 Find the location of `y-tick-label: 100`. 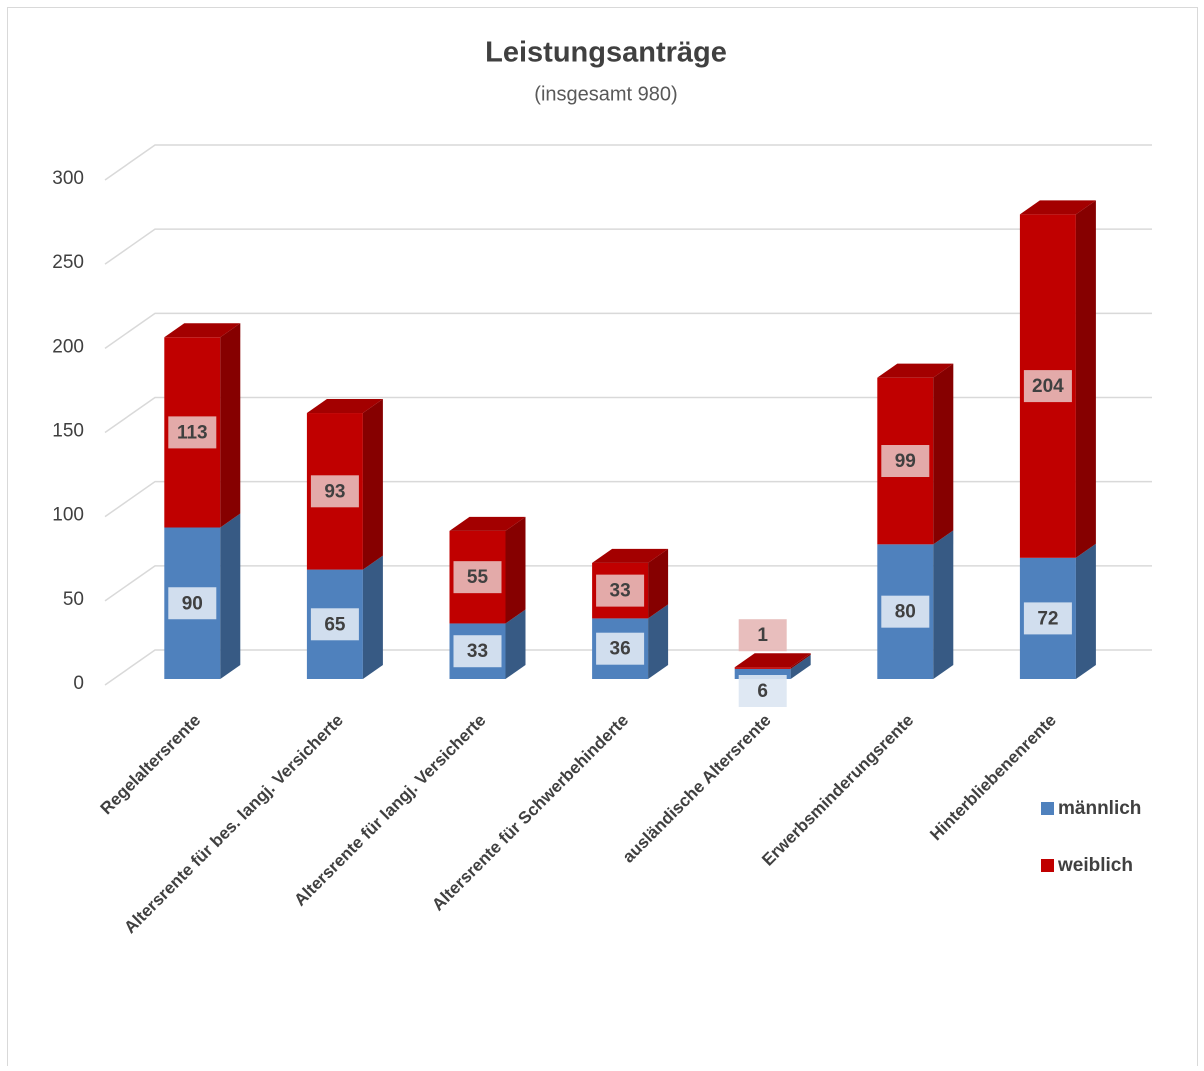

y-tick-label: 100 is located at coordinates (68, 515).